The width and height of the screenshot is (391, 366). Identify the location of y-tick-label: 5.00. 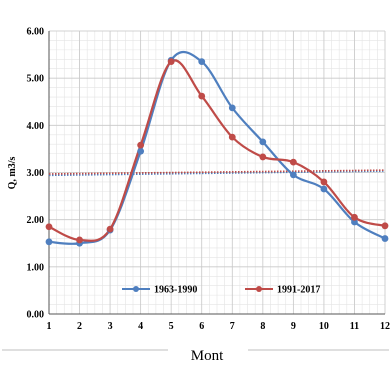
(36, 79).